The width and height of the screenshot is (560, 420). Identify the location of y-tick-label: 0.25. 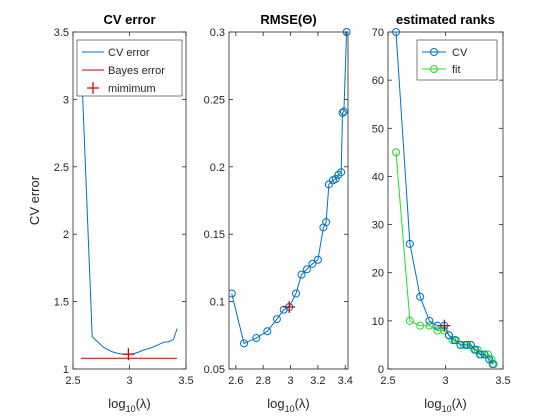
(214, 100).